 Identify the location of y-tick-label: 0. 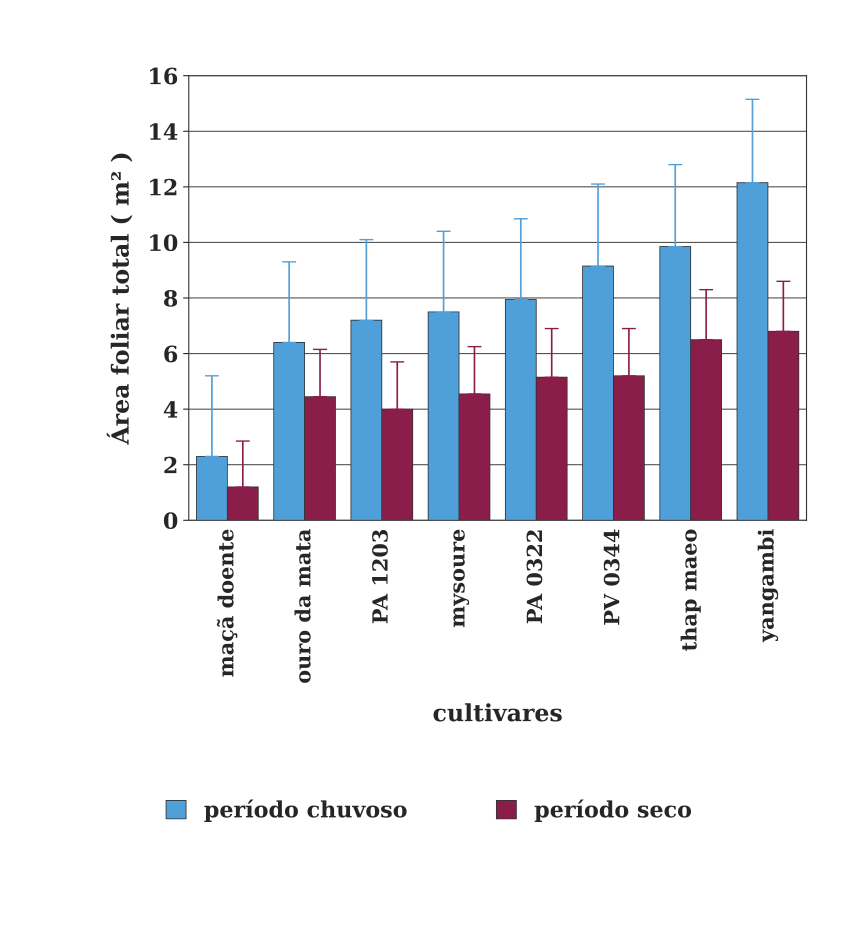
(171, 521).